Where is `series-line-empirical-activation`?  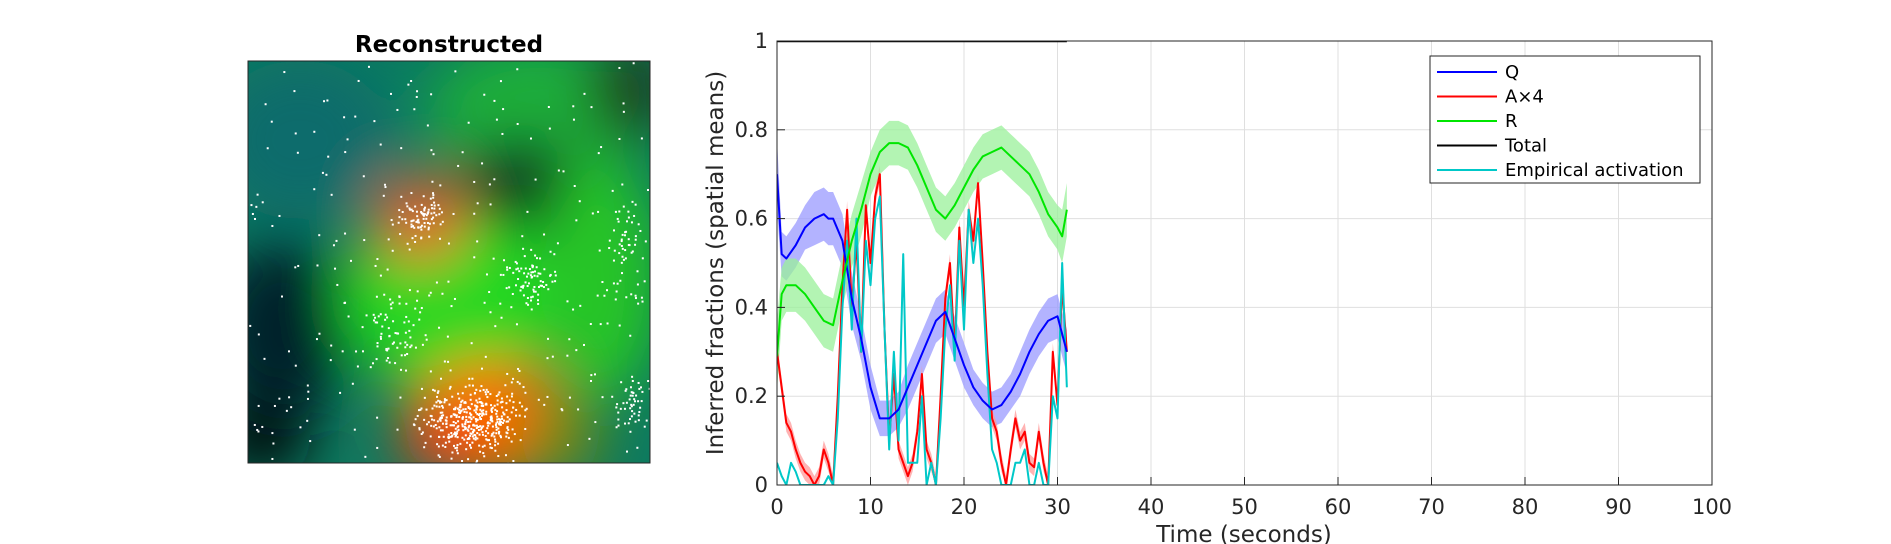
series-line-empirical-activation is located at coordinates (922, 340).